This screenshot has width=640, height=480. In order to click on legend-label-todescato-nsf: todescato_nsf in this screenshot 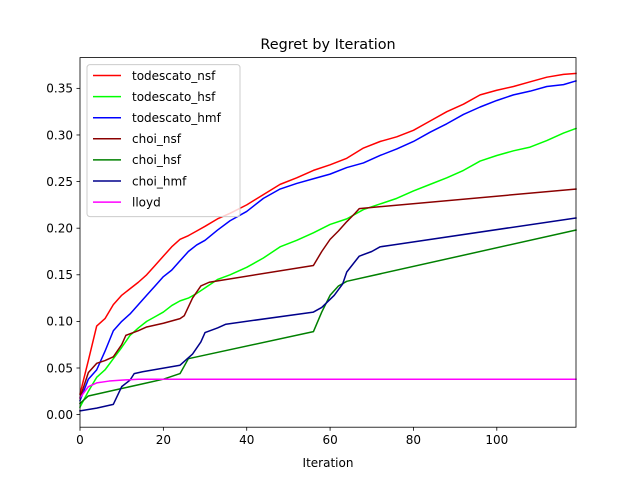, I will do `click(174, 76)`.